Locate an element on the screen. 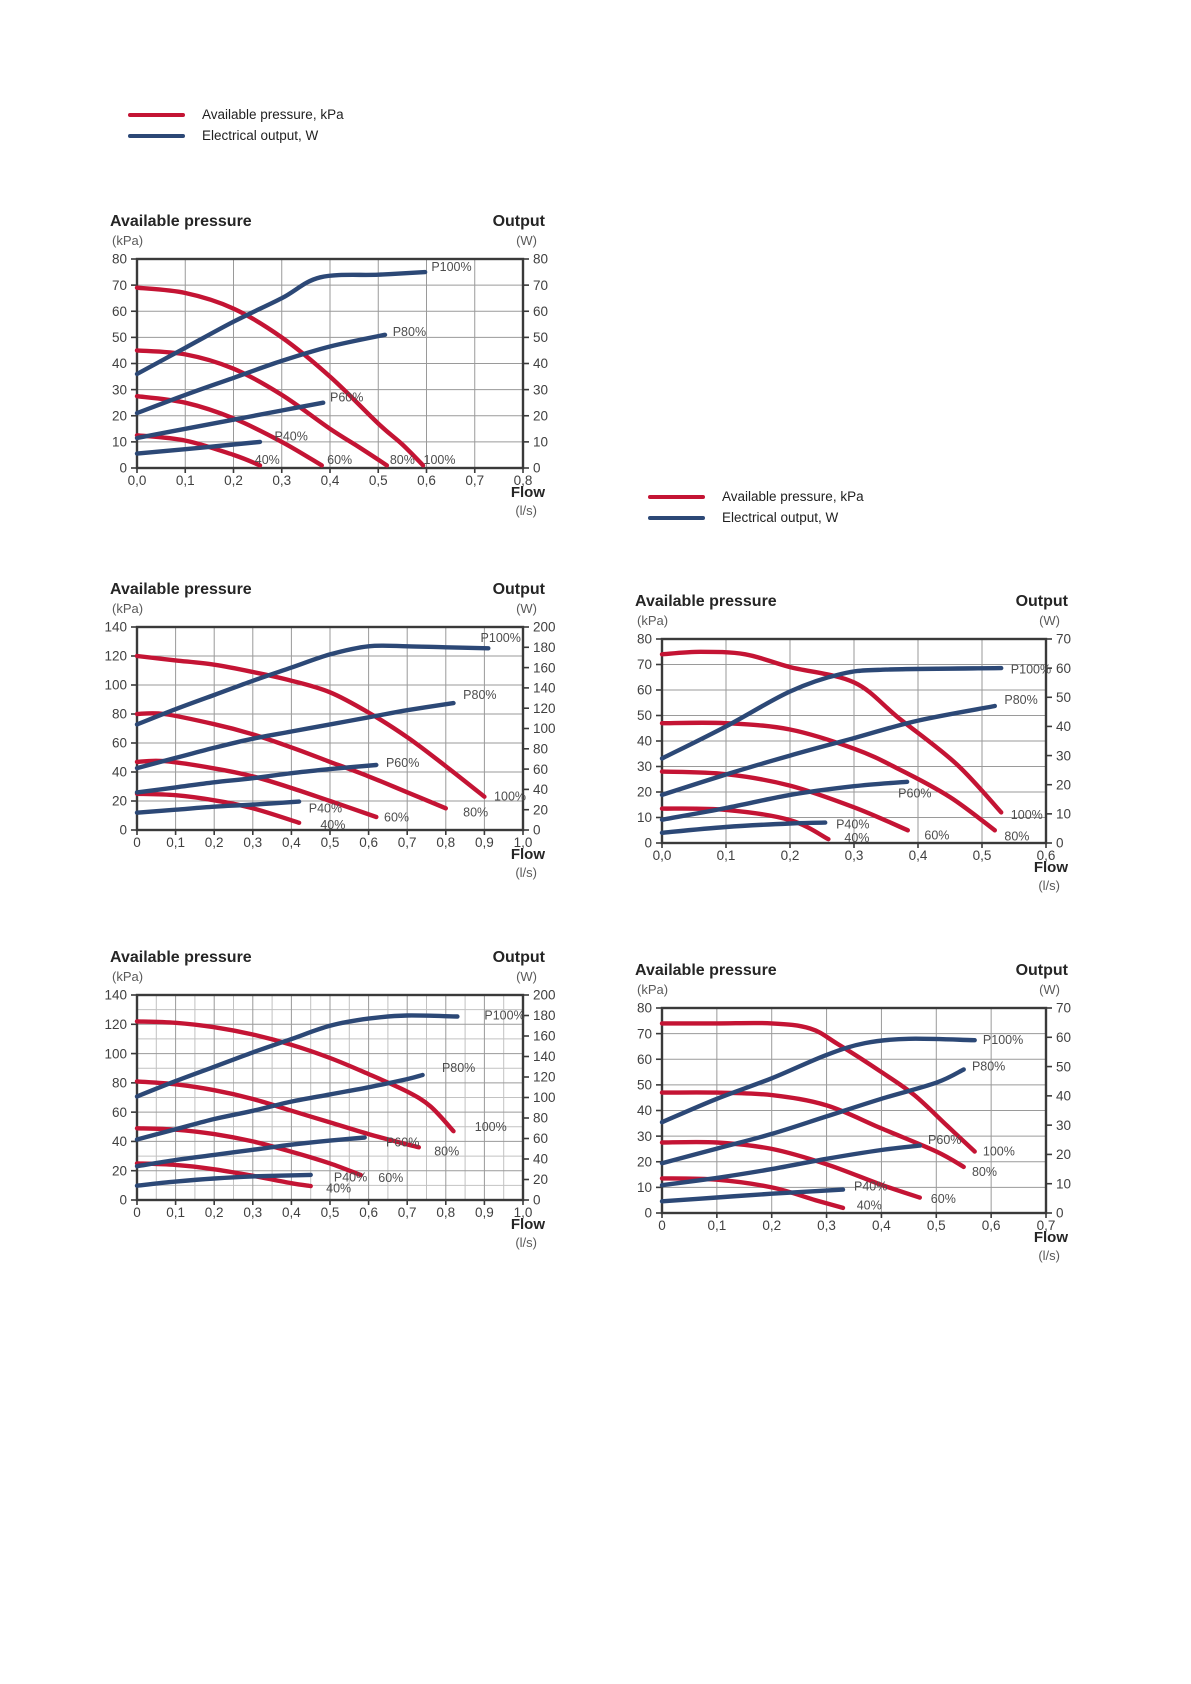 This screenshot has width=1191, height=1684. x-axis-tick-label: 0,8 is located at coordinates (523, 480).